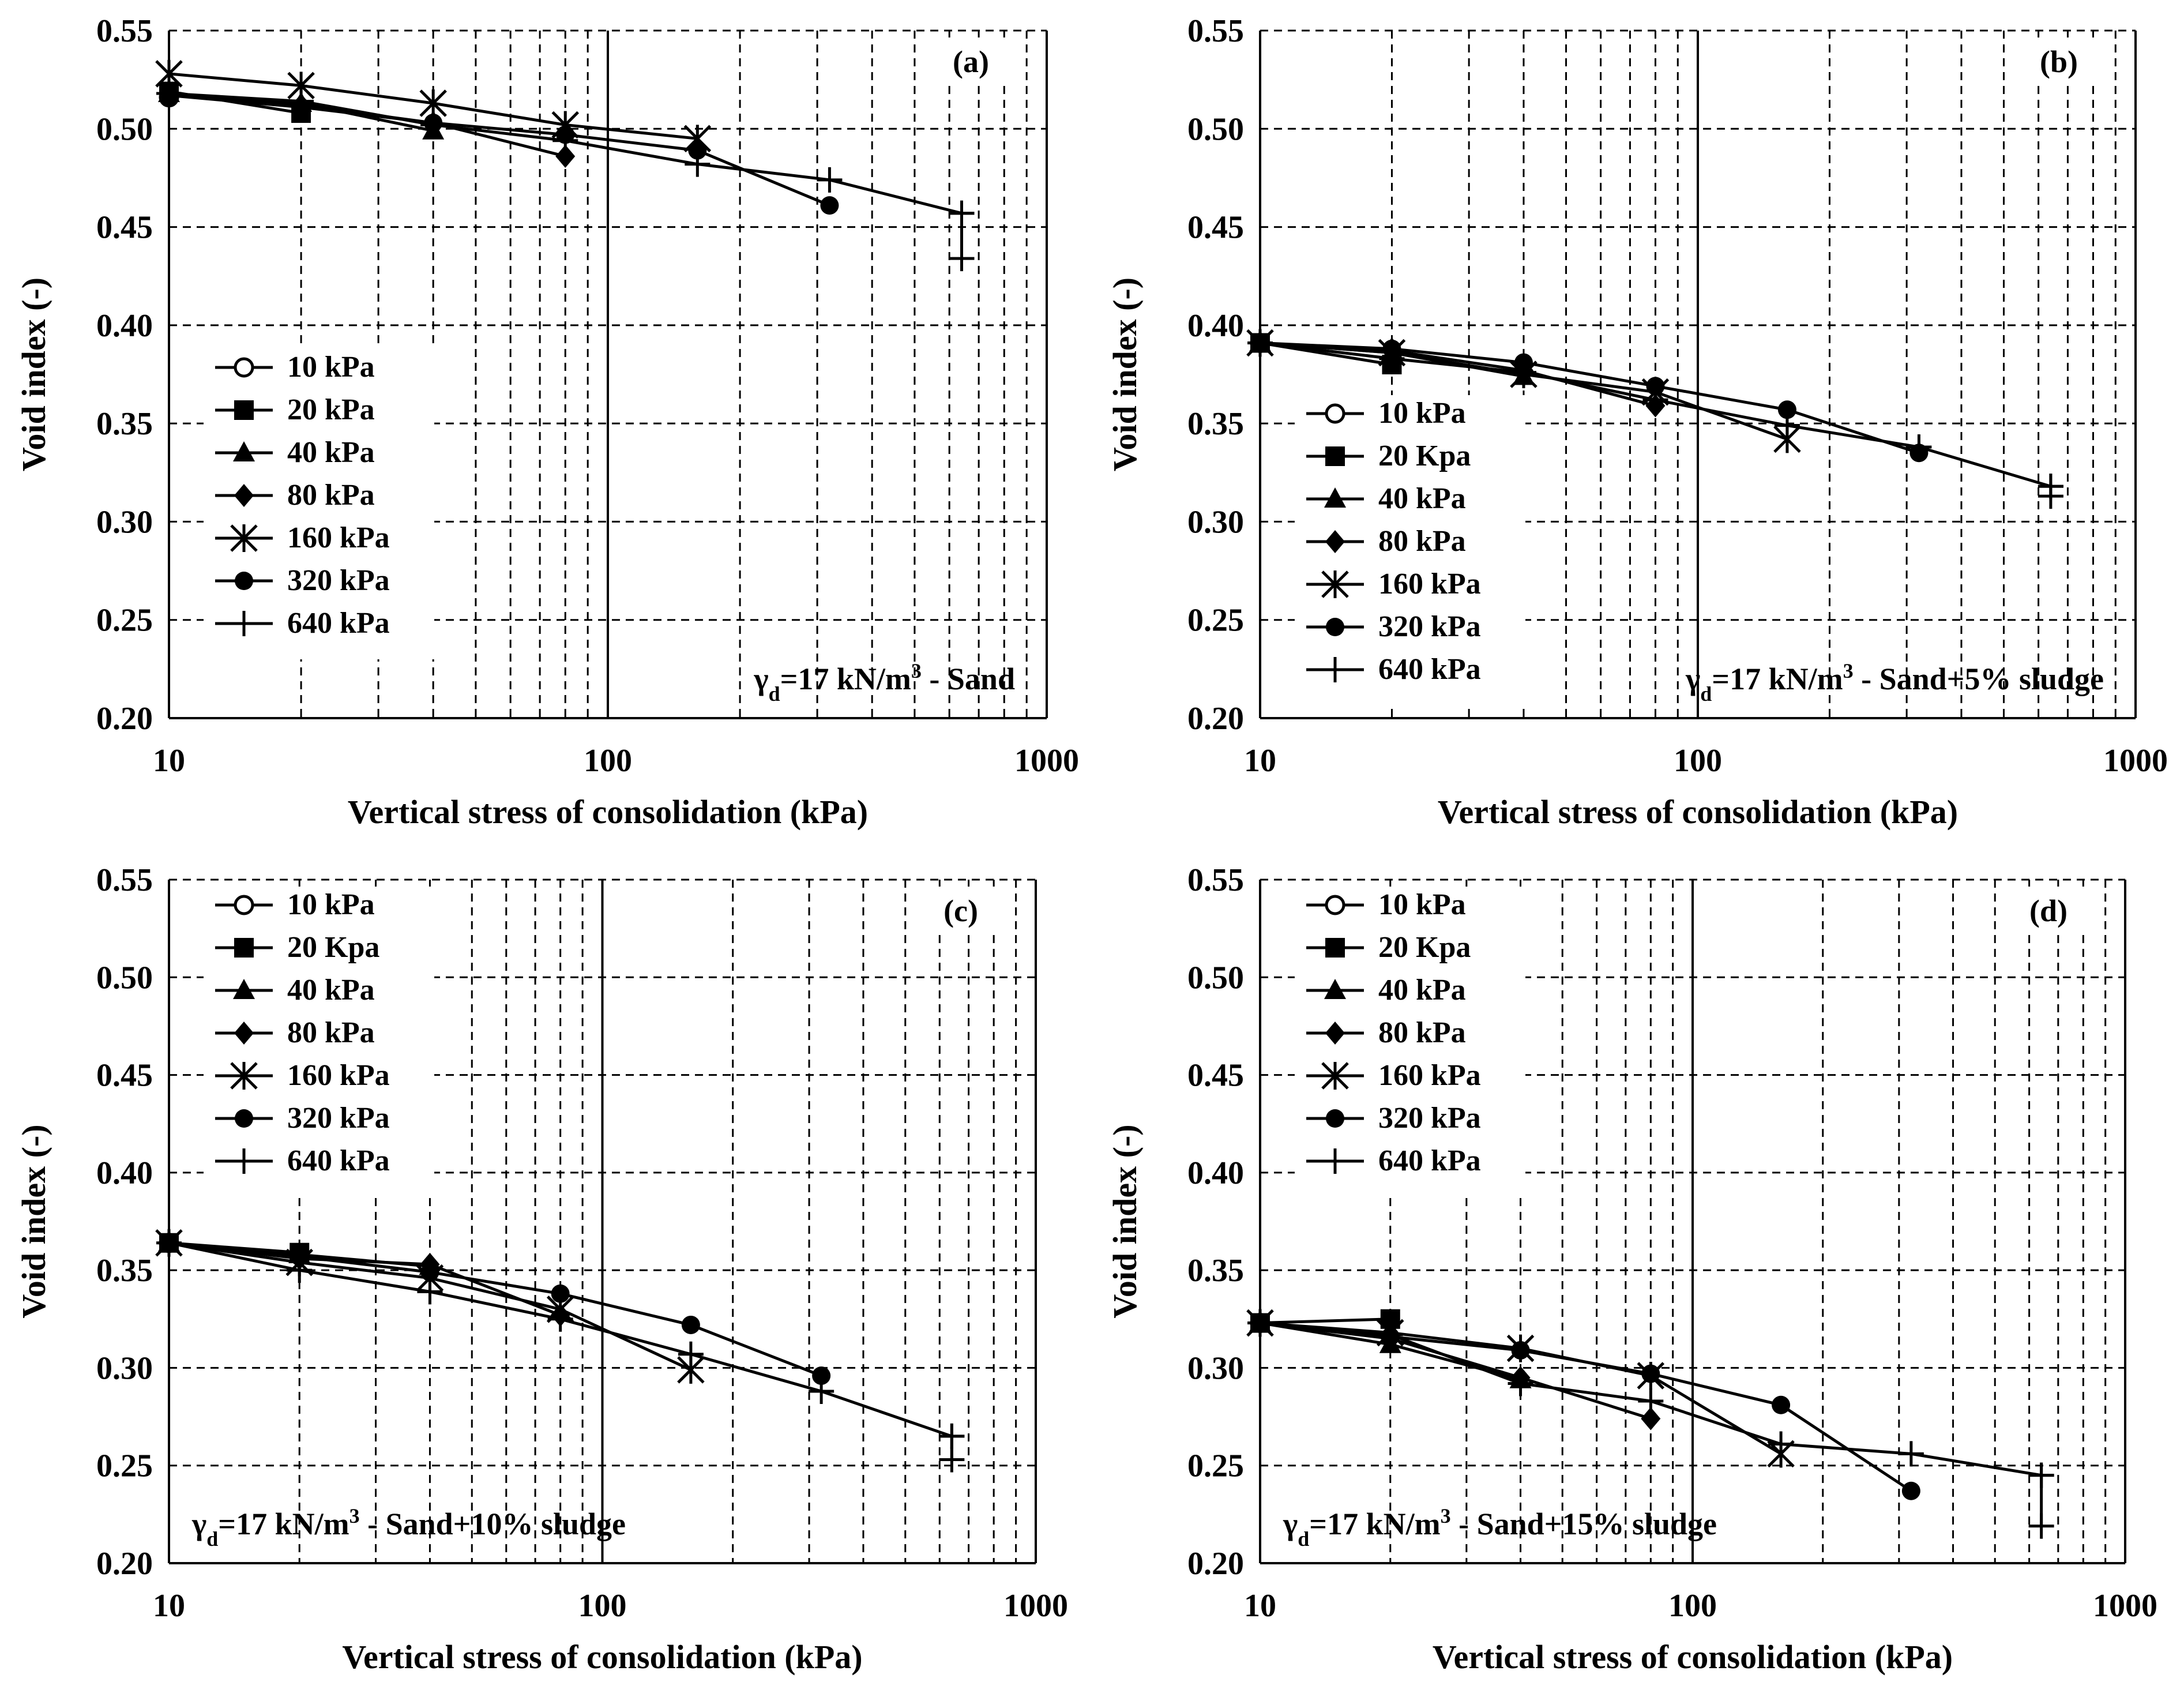  Describe the element at coordinates (1585, 1406) in the screenshot. I see `series-320-kpa` at that location.